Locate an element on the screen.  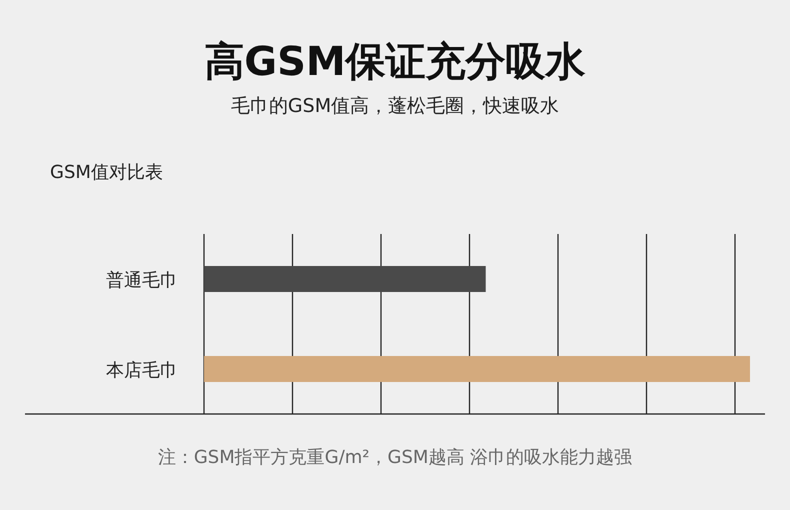
y-axis-title: GSM值对比表 is located at coordinates (106, 172).